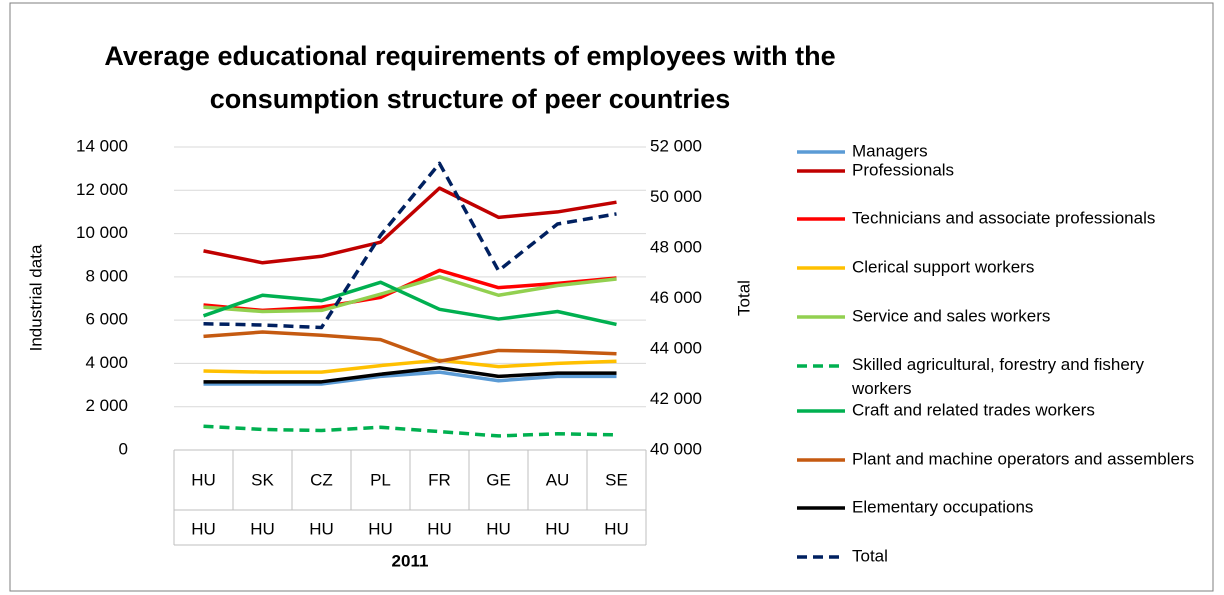 The height and width of the screenshot is (595, 1224). What do you see at coordinates (470, 99) in the screenshot?
I see `chart-title: consumption structure of peer countries` at bounding box center [470, 99].